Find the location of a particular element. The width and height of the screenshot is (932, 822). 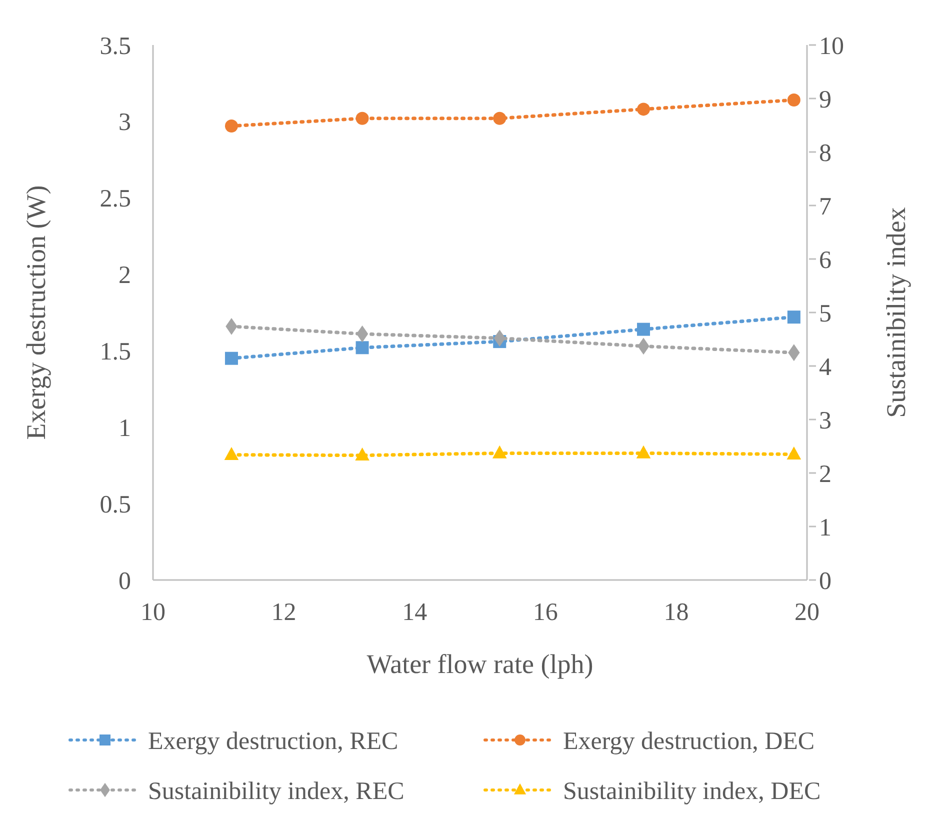

y-tick-label: 3 is located at coordinates (124, 122).